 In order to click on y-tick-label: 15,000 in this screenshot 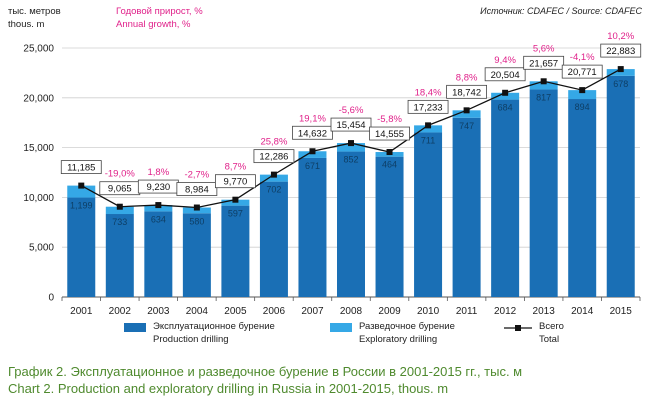, I will do `click(38, 148)`.